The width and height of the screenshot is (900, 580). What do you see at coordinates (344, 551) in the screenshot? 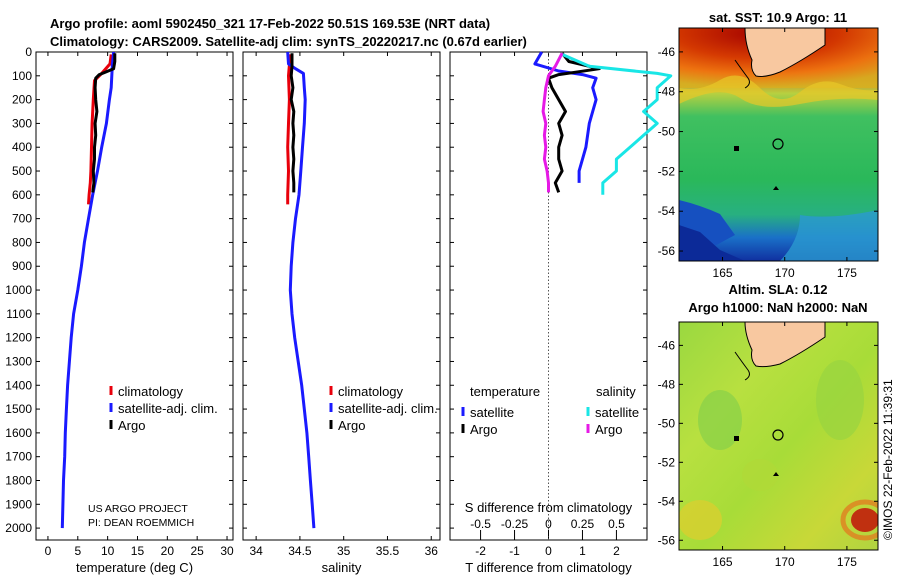
I see `x-tick-label: 35` at bounding box center [344, 551].